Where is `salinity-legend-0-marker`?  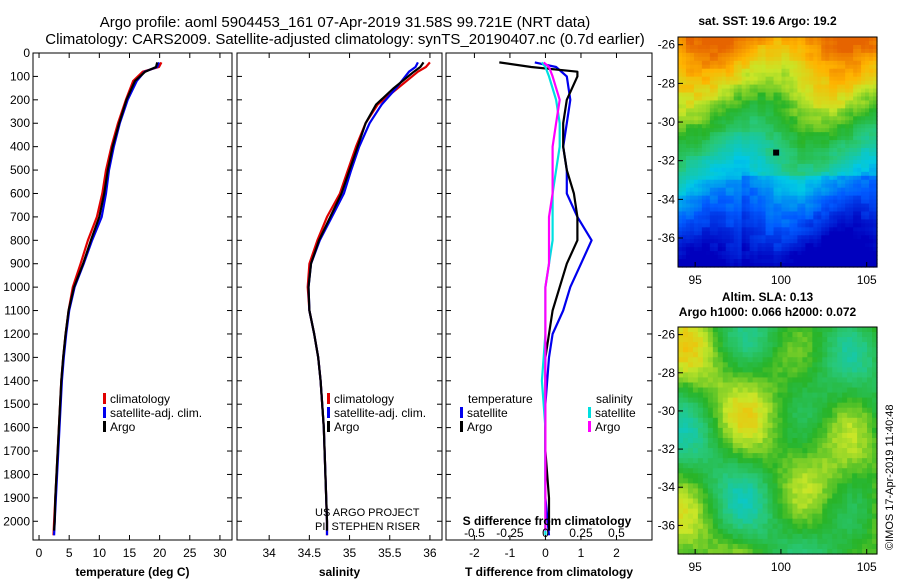 salinity-legend-0-marker is located at coordinates (328, 398).